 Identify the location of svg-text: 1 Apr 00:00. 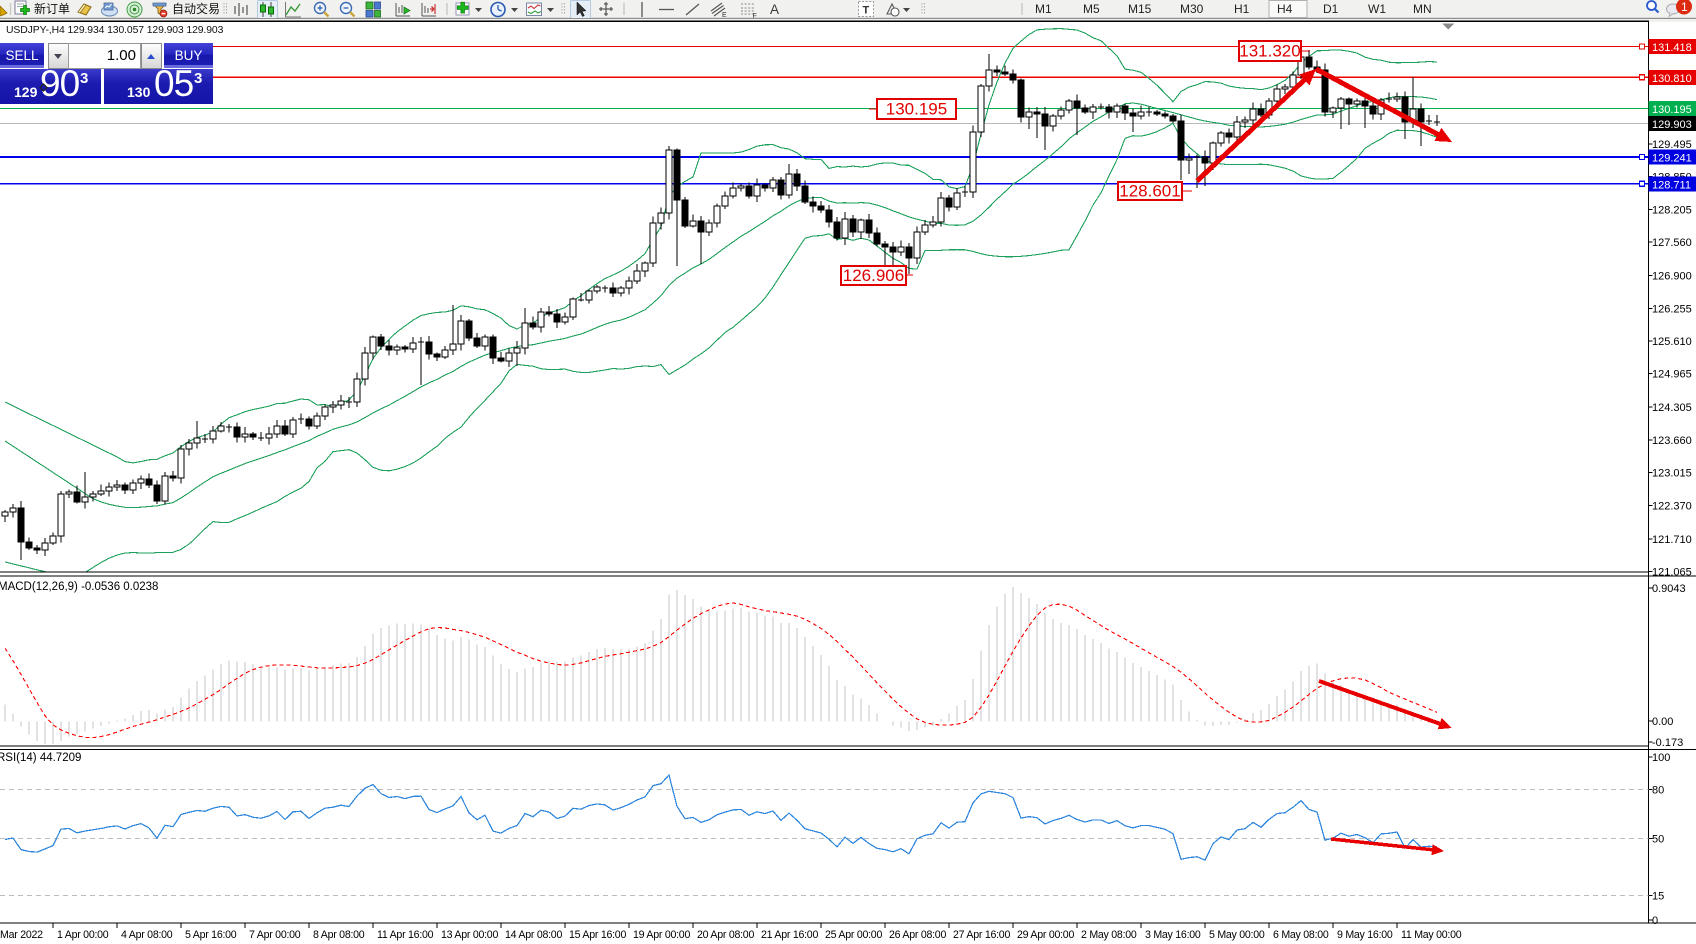
(83, 935).